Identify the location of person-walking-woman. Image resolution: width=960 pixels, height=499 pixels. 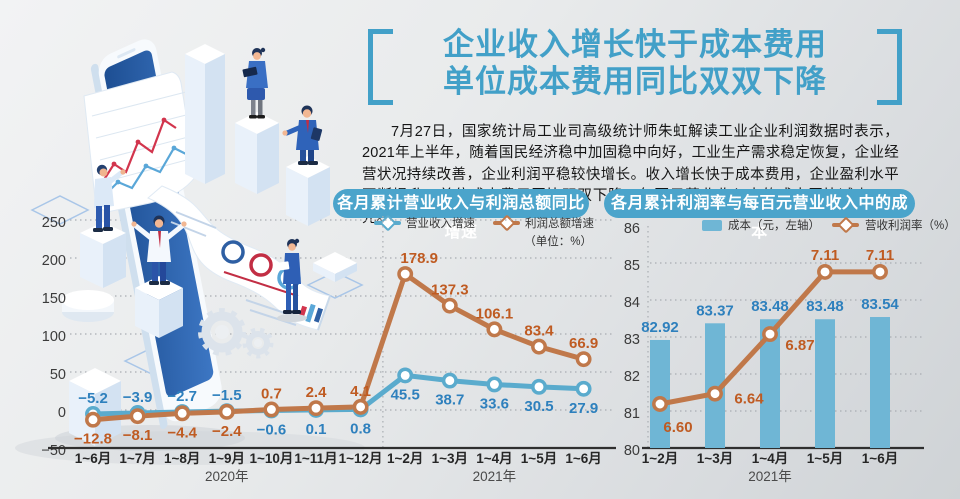
(292, 280).